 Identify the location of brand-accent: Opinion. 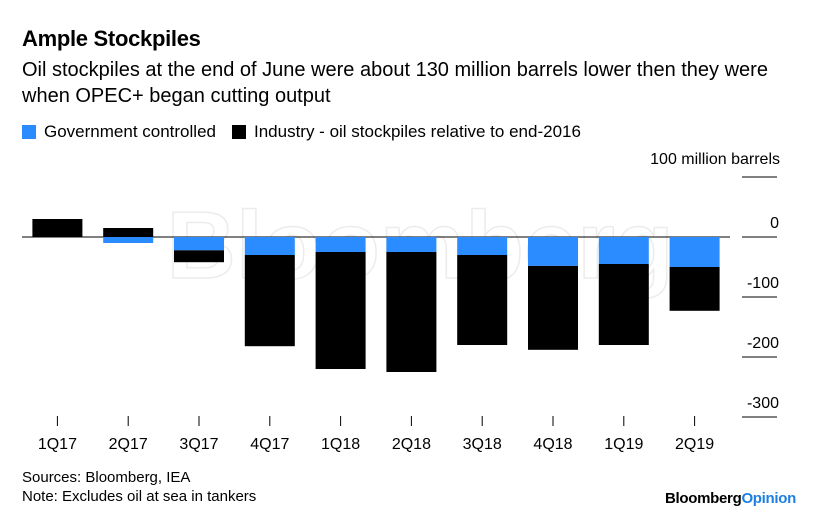
(768, 498).